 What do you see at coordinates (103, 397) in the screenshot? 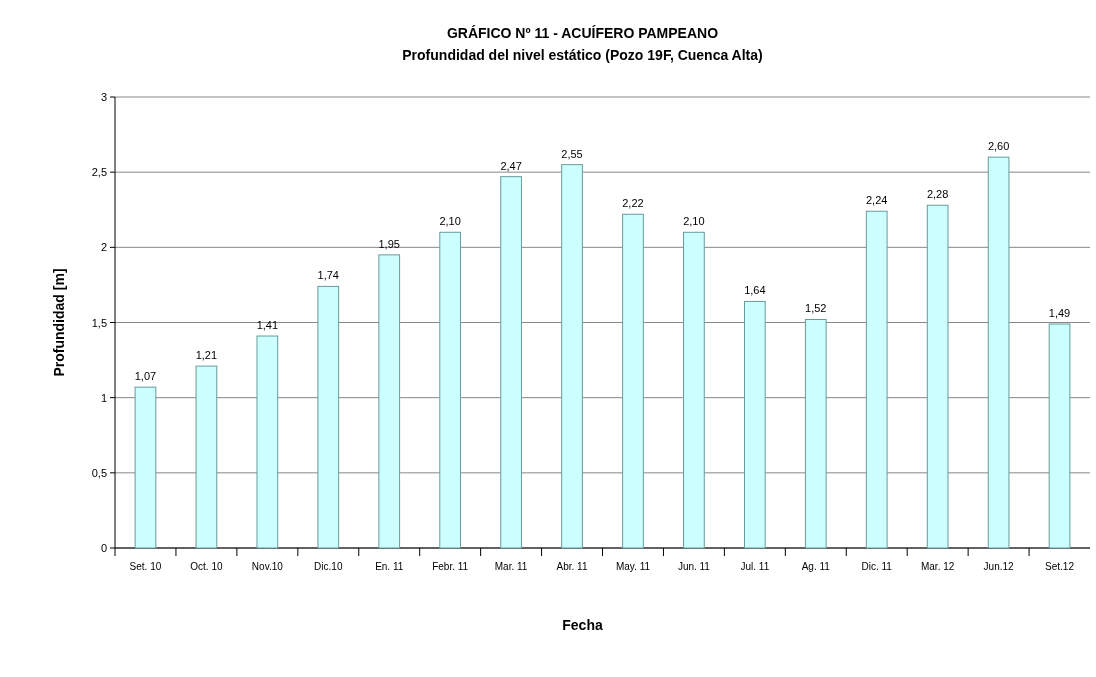
I see `y-tick-label: 1` at bounding box center [103, 397].